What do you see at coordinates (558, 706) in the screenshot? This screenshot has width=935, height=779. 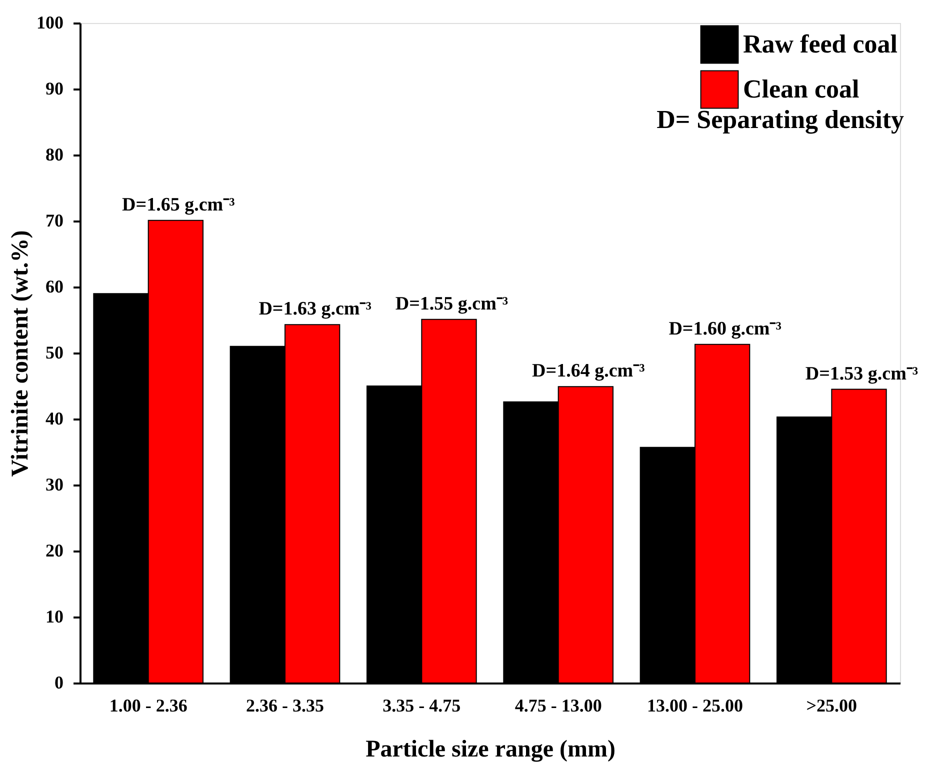 I see `x-tick-label: 4.75 - 13.00` at bounding box center [558, 706].